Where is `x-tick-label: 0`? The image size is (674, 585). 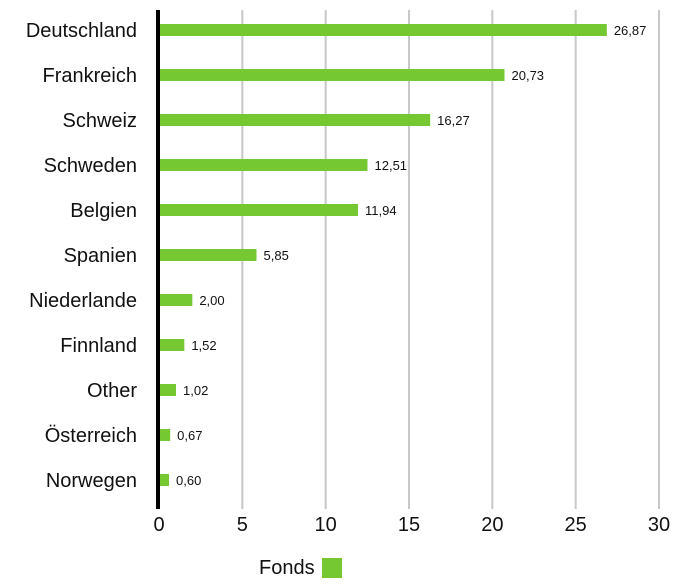 x-tick-label: 0 is located at coordinates (158, 525).